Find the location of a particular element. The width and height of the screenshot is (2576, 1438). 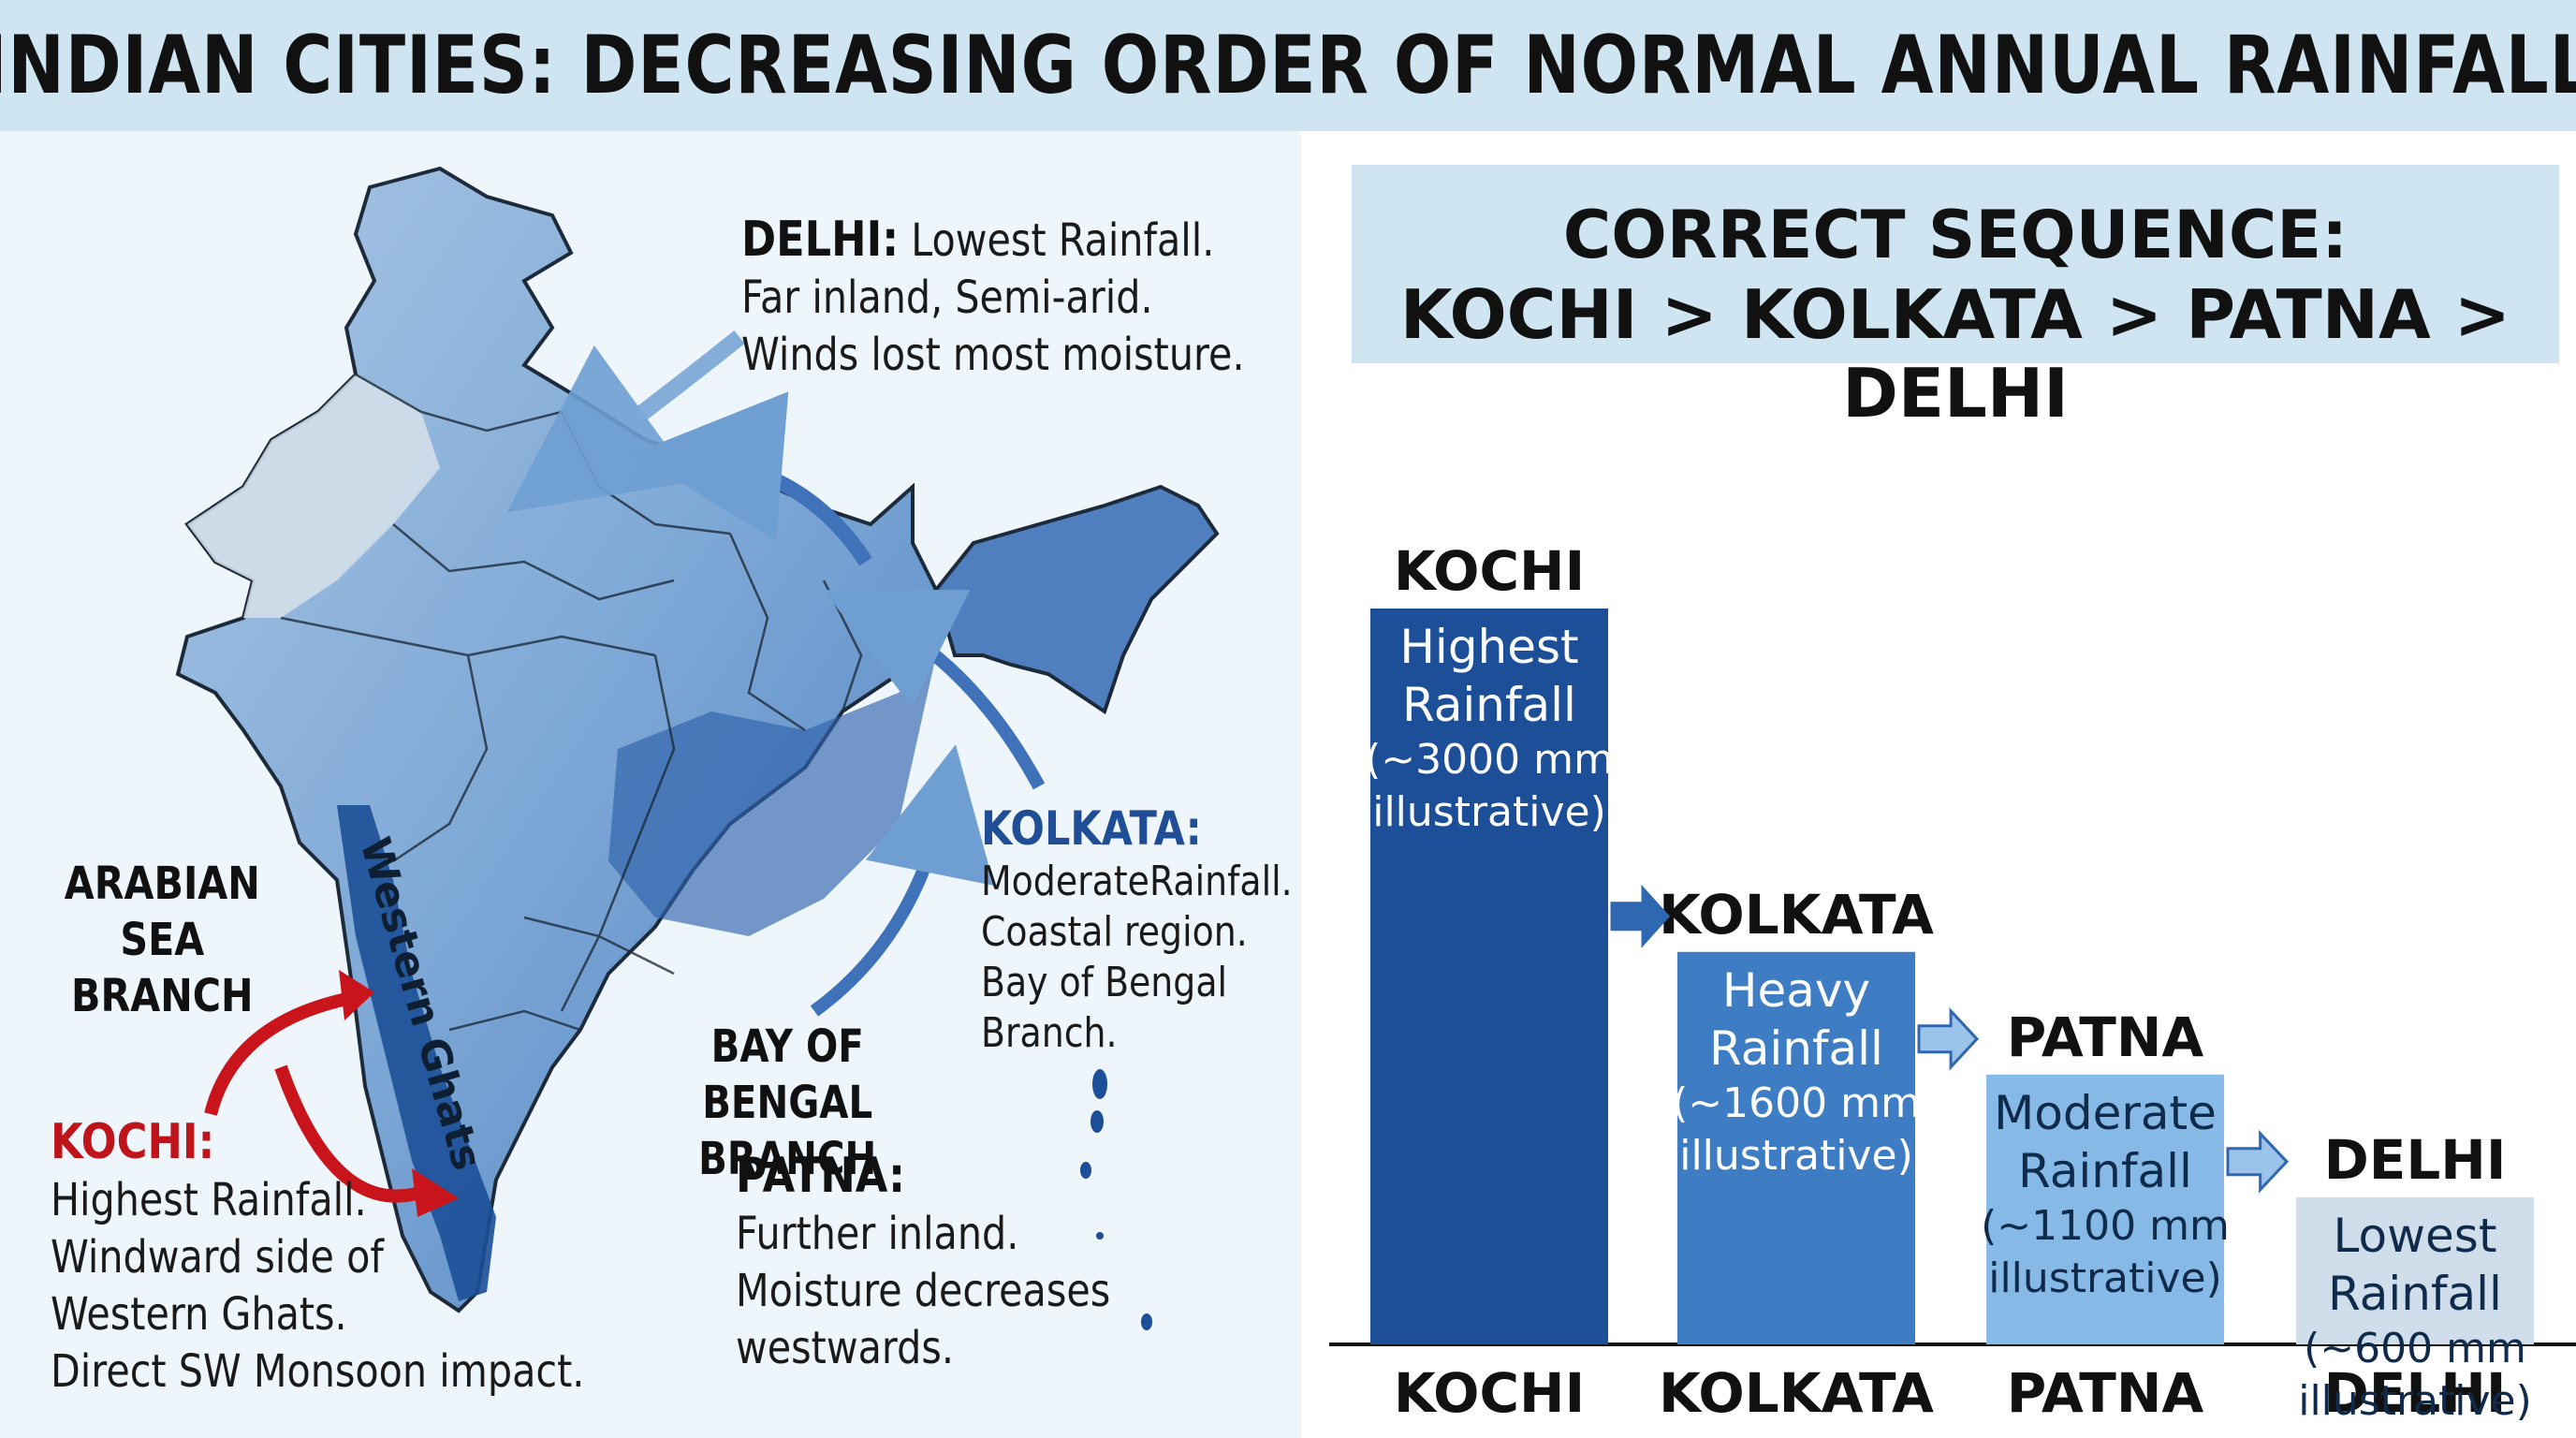

bar-value-label-kolkata-3: illustrative) is located at coordinates (1796, 1156).